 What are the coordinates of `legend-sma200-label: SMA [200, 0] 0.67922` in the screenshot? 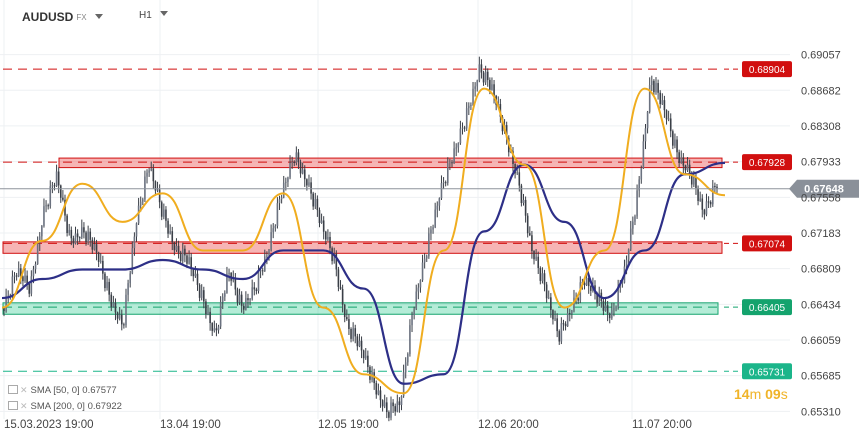 It's located at (76, 406).